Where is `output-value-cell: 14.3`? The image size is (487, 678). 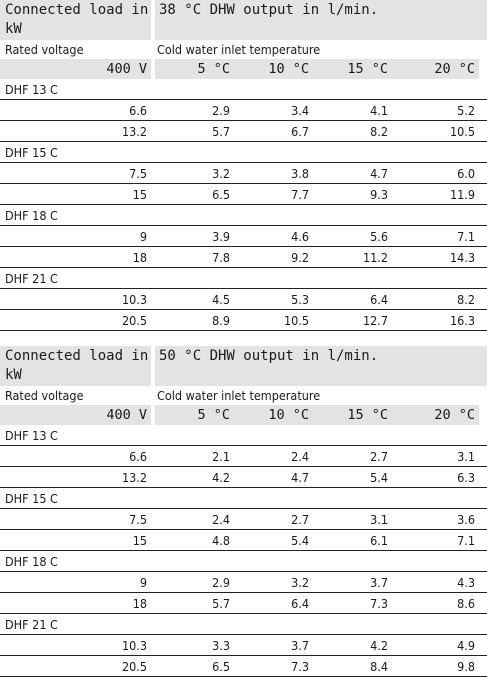
output-value-cell: 14.3 is located at coordinates (462, 257).